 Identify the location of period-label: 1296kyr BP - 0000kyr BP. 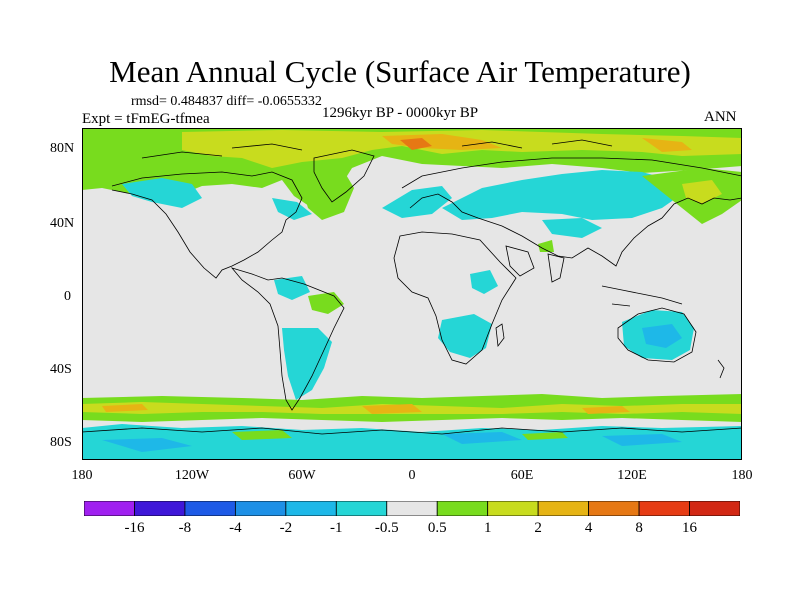
(400, 113).